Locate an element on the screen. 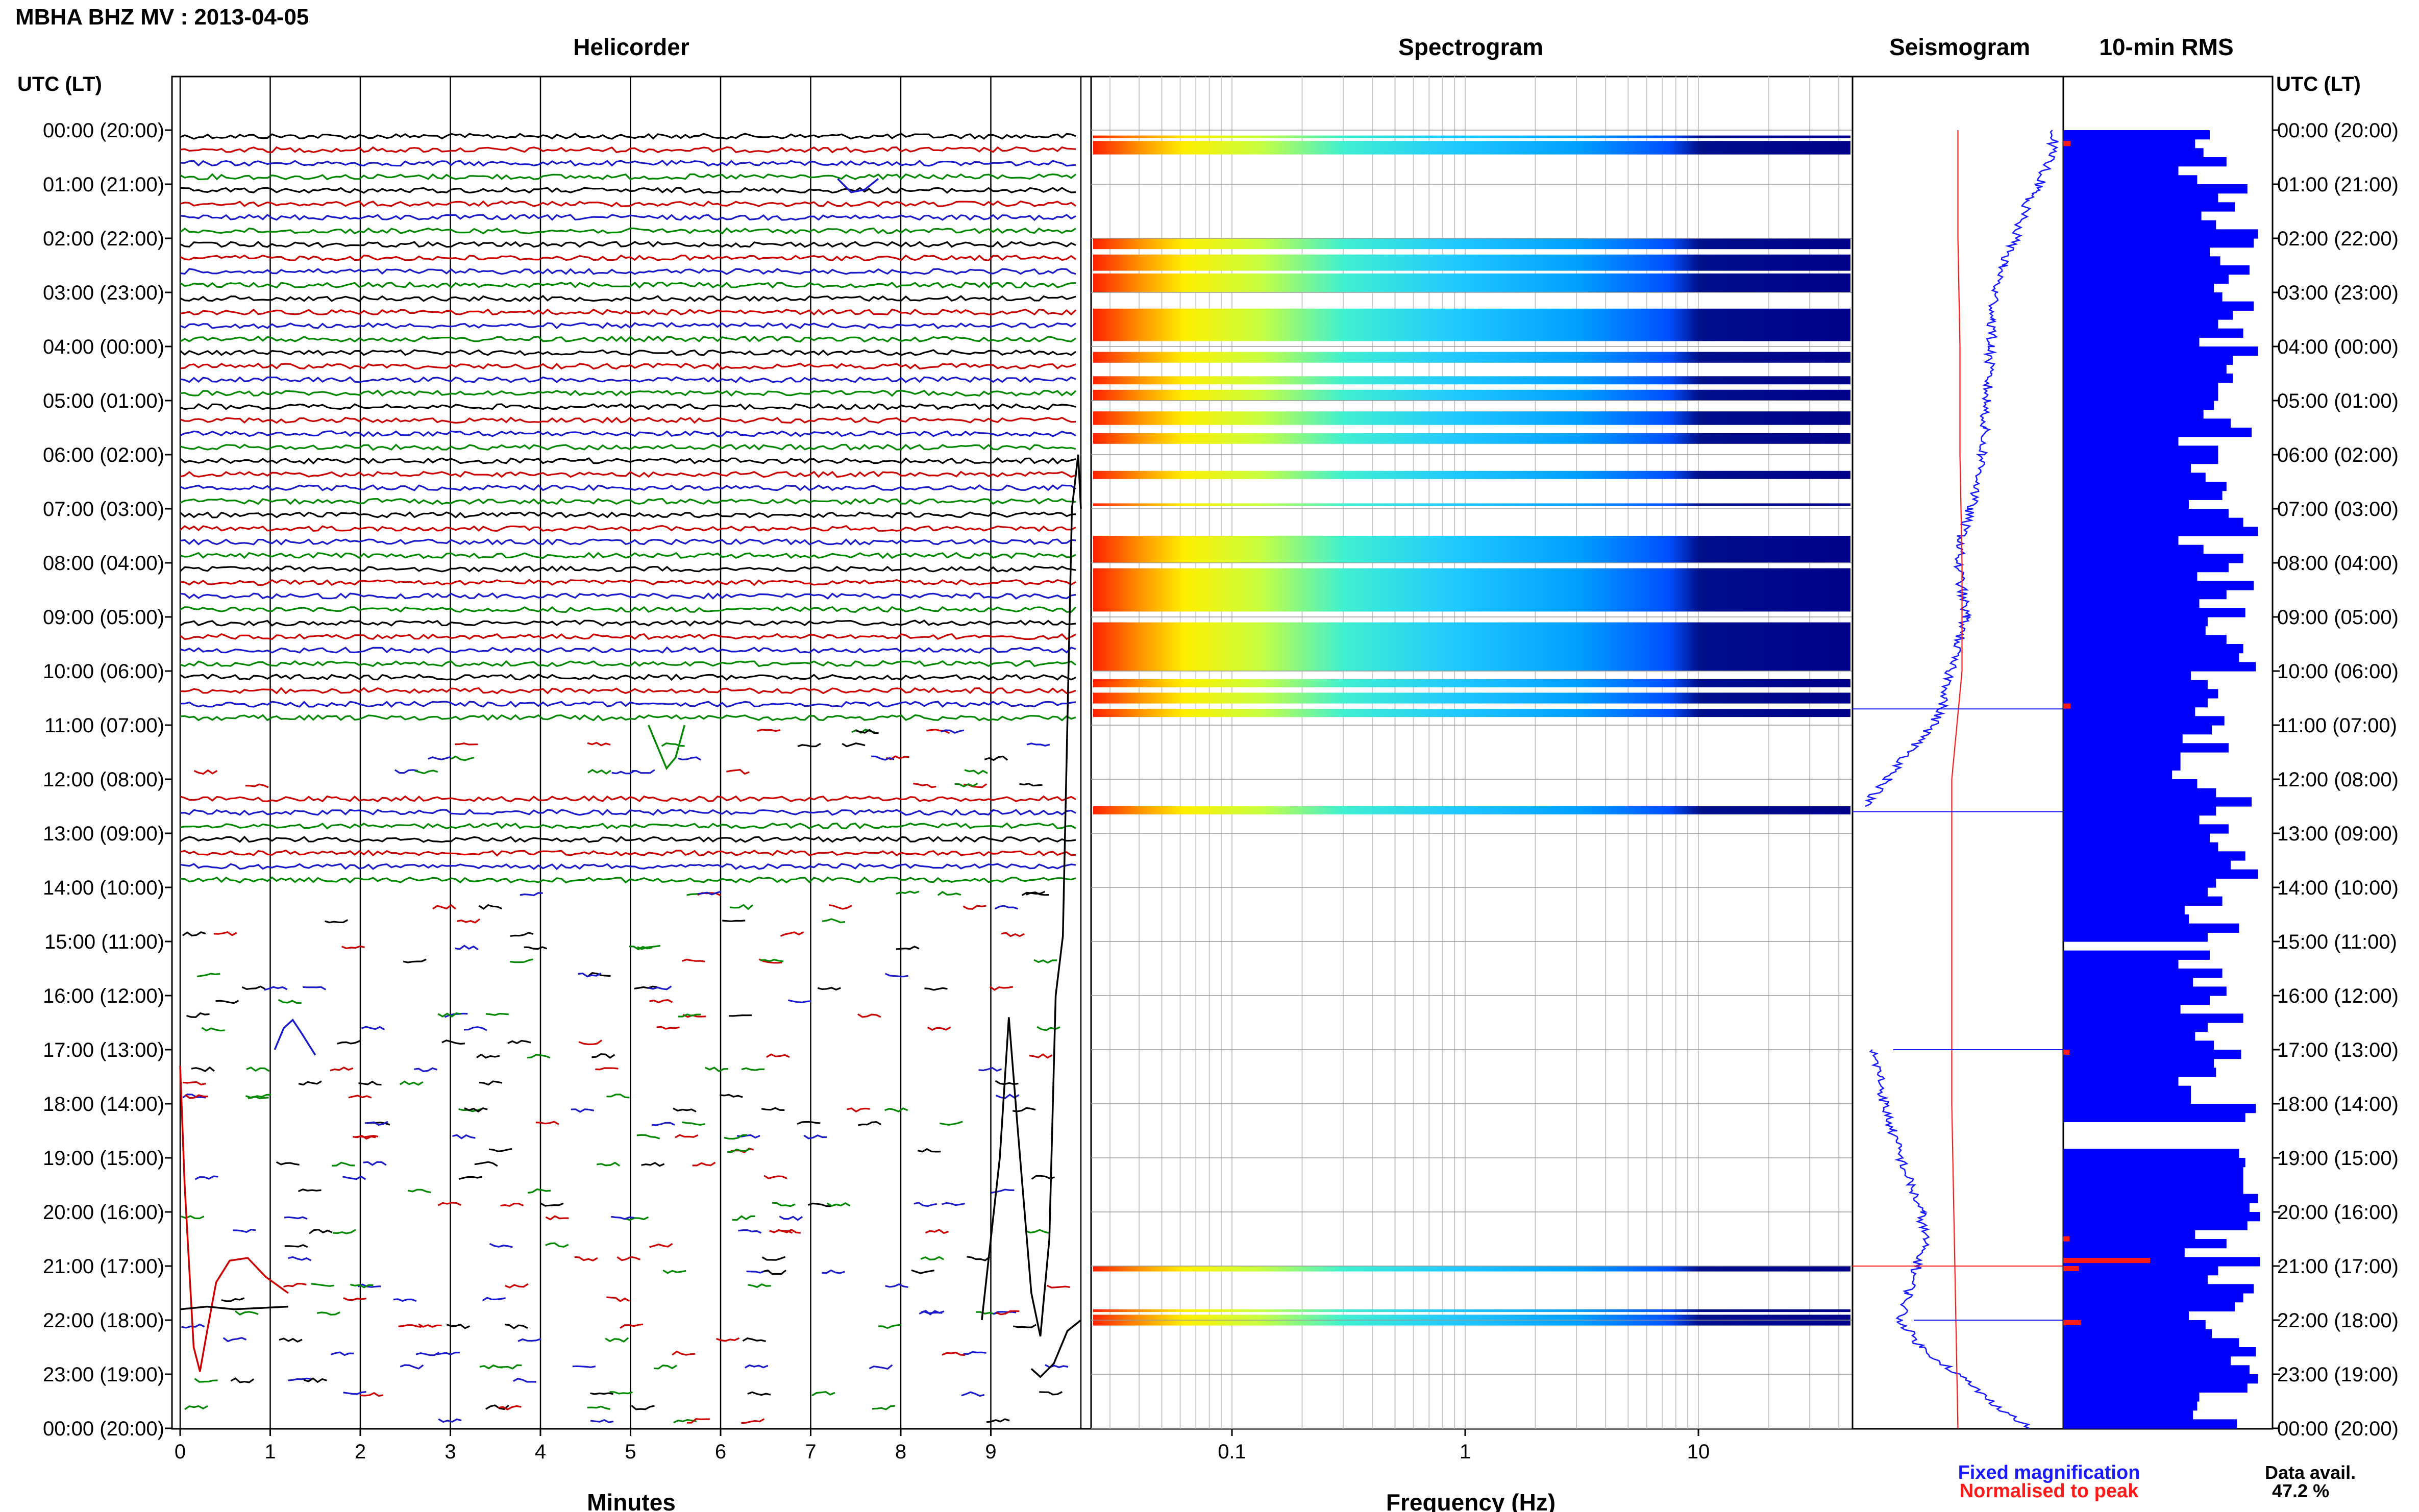 This screenshot has height=1512, width=2419. helicorder-x-tick-label: 6 is located at coordinates (720, 1452).